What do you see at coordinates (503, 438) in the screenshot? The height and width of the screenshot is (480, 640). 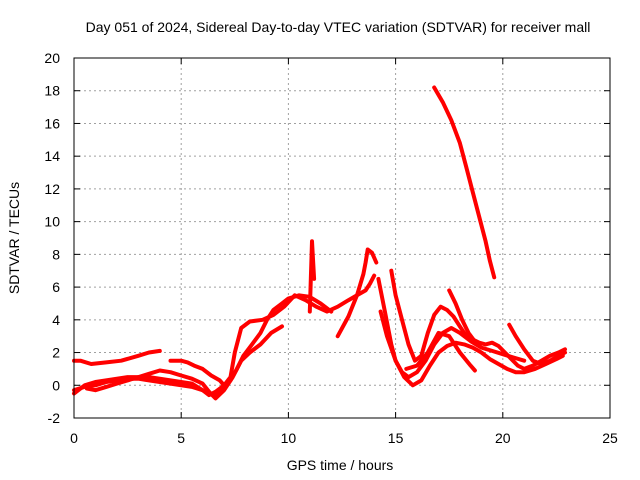 I see `x-tick-label: 20` at bounding box center [503, 438].